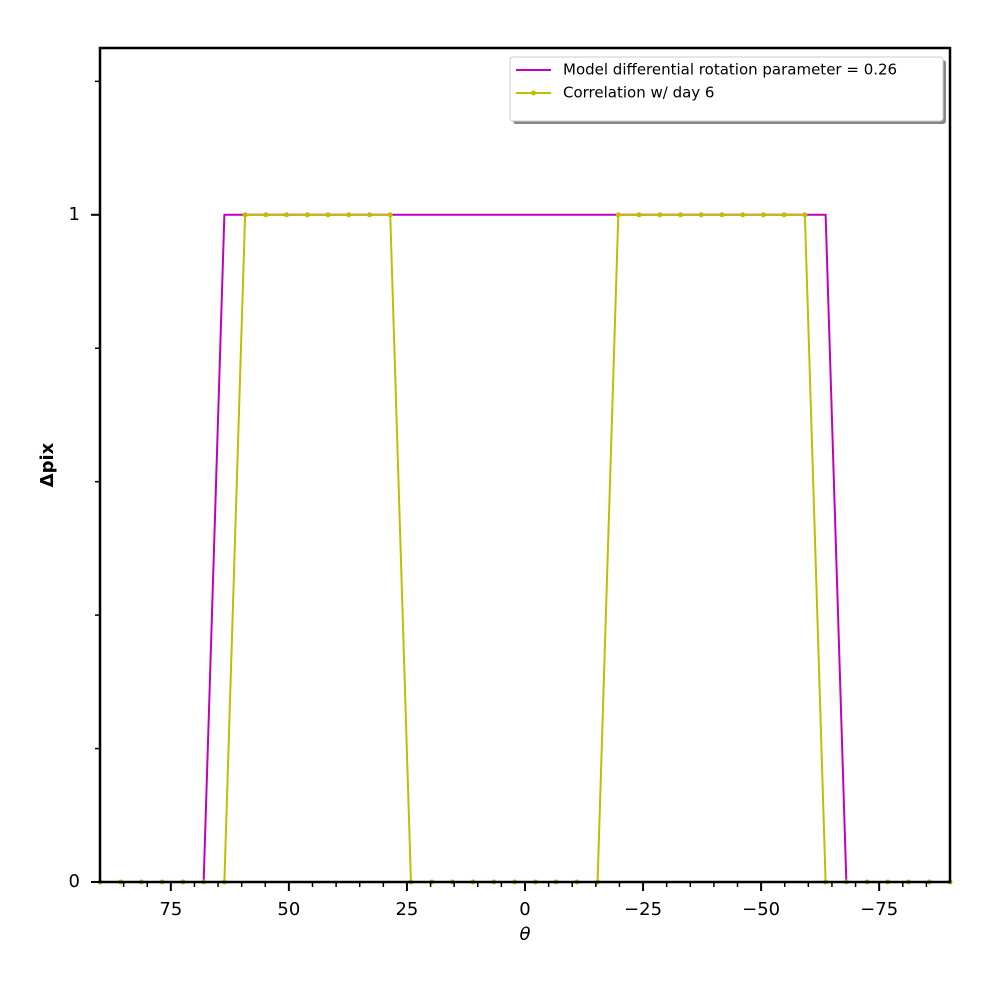 The image size is (1000, 984). What do you see at coordinates (638, 93) in the screenshot?
I see `legend-label: Correlation w/ day 6` at bounding box center [638, 93].